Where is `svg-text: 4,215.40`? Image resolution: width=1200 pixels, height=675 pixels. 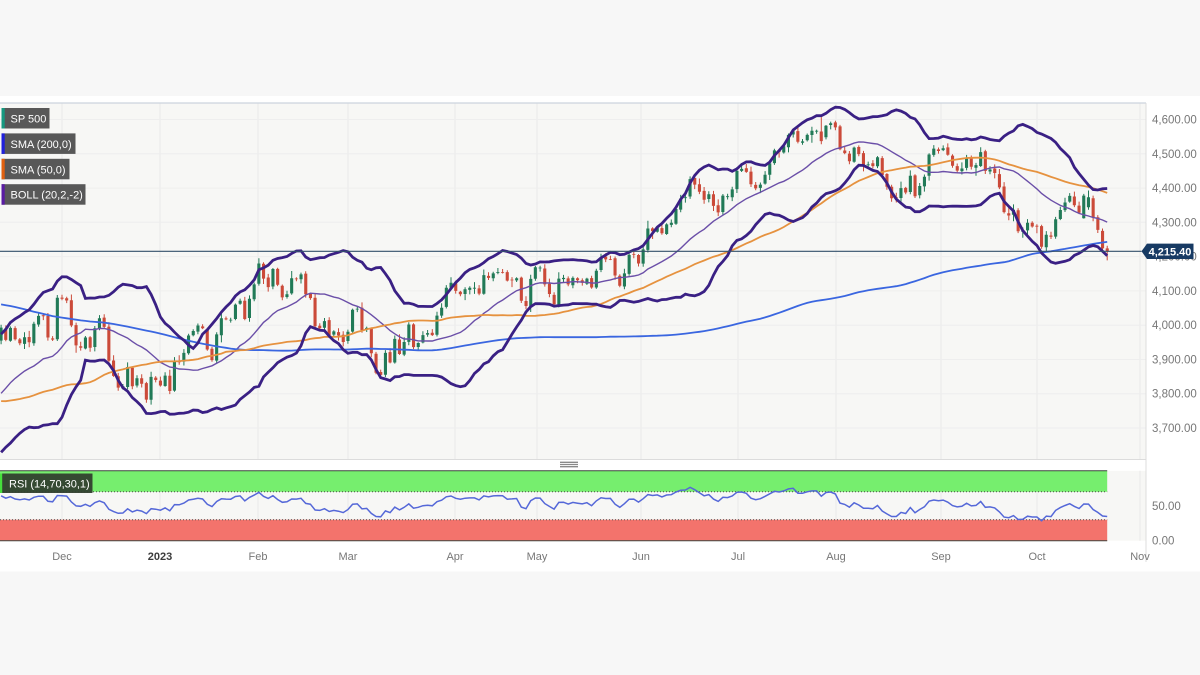 svg-text: 4,215.40 is located at coordinates (1170, 252).